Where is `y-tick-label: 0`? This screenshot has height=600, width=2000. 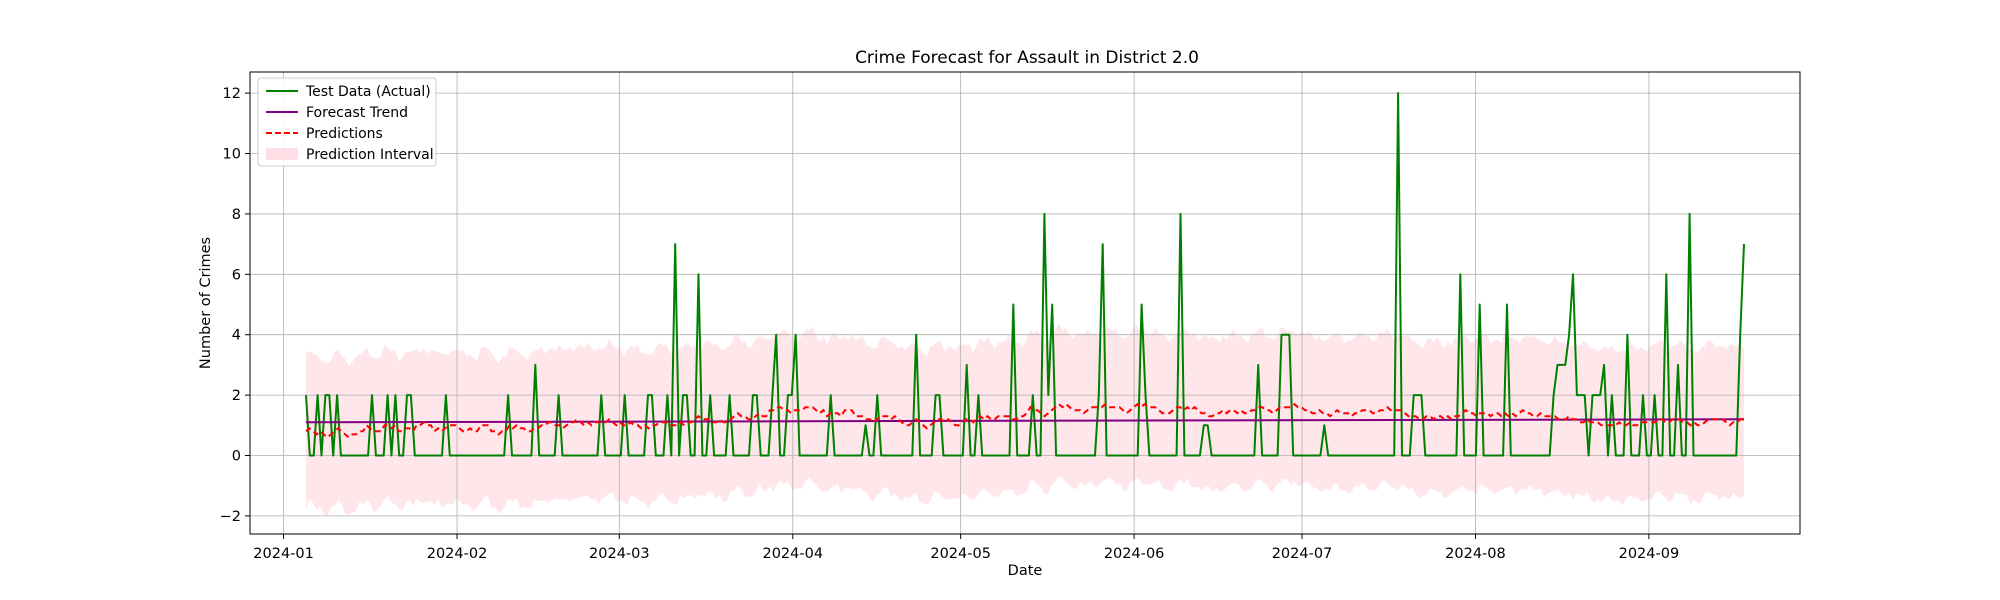
y-tick-label: 0 is located at coordinates (236, 456).